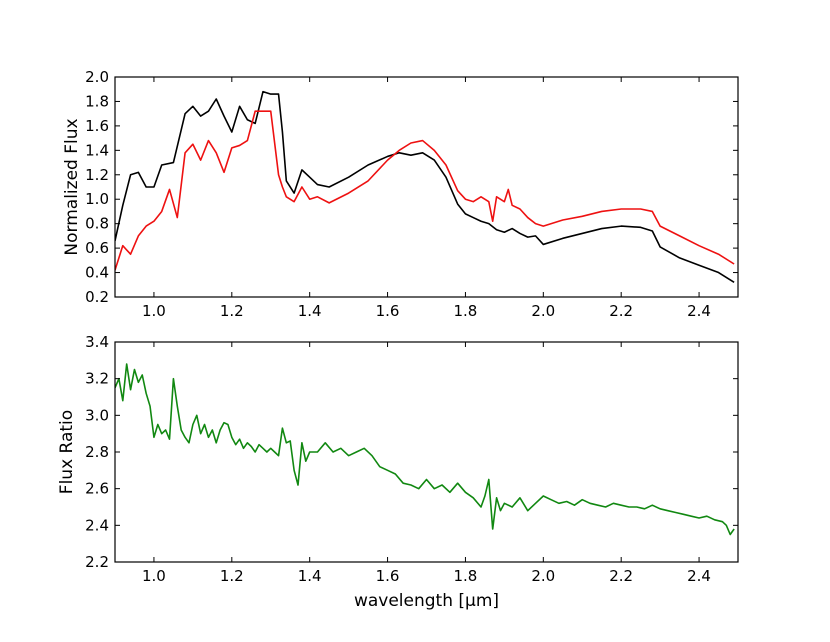 This screenshot has height=642, width=830. I want to click on y-tick-label: 0.6, so click(97, 248).